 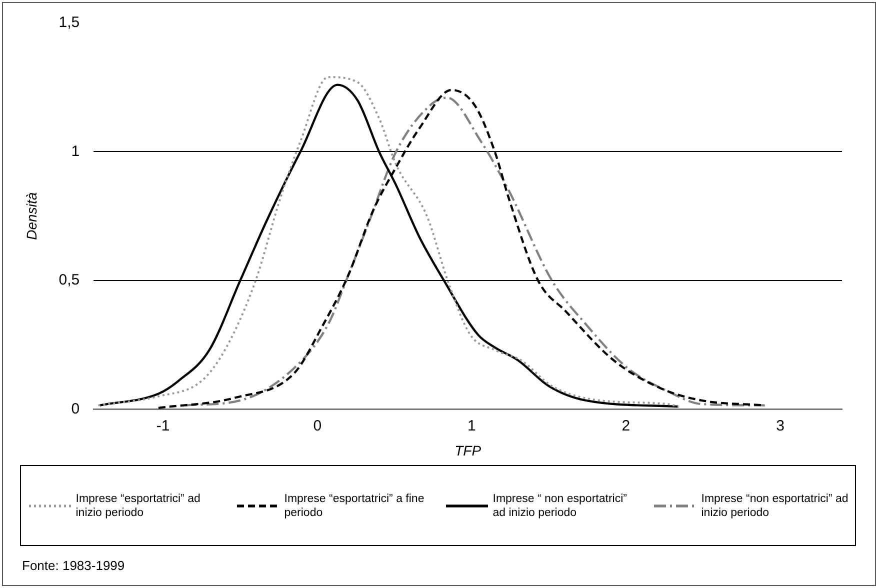 I want to click on x-tick-label: 3, so click(x=780, y=425).